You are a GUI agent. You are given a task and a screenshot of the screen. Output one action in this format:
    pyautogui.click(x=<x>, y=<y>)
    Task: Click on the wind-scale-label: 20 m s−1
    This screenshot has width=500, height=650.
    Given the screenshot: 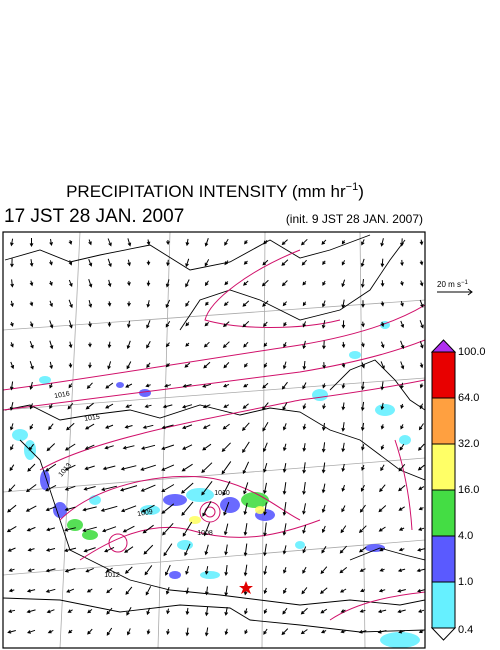 What is the action you would take?
    pyautogui.click(x=453, y=285)
    